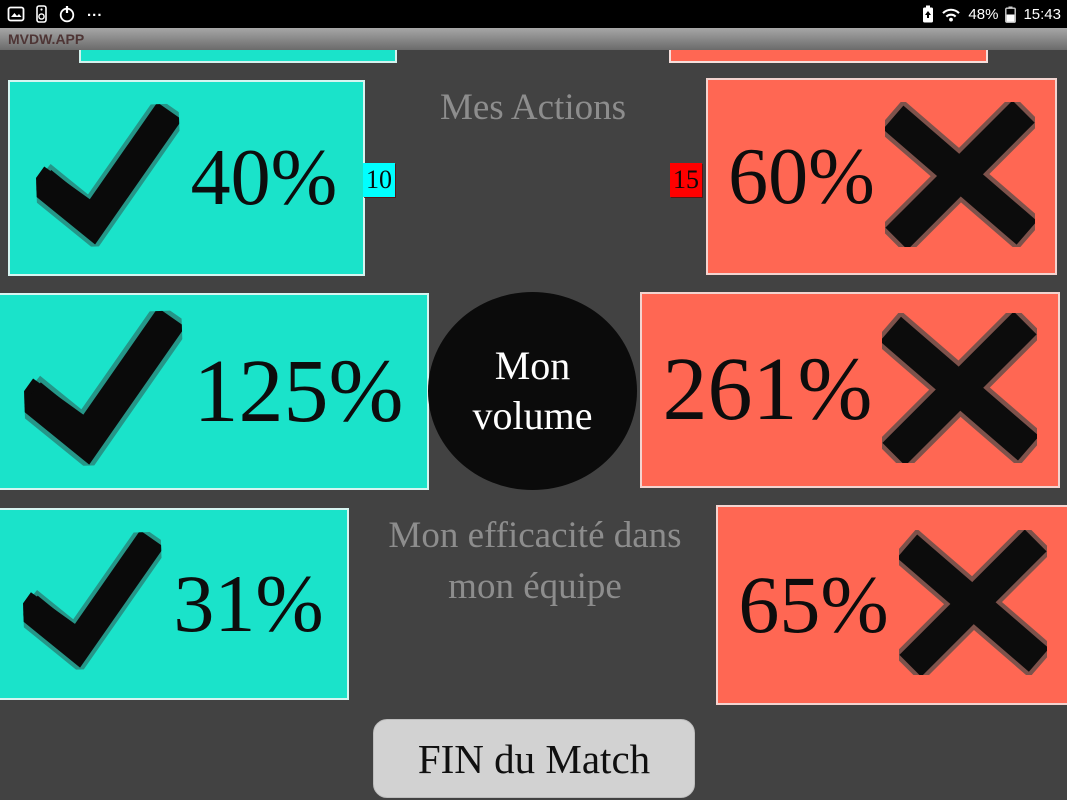 Image resolution: width=1067 pixels, height=800 pixels. I want to click on negative-count-badge: 15, so click(686, 180).